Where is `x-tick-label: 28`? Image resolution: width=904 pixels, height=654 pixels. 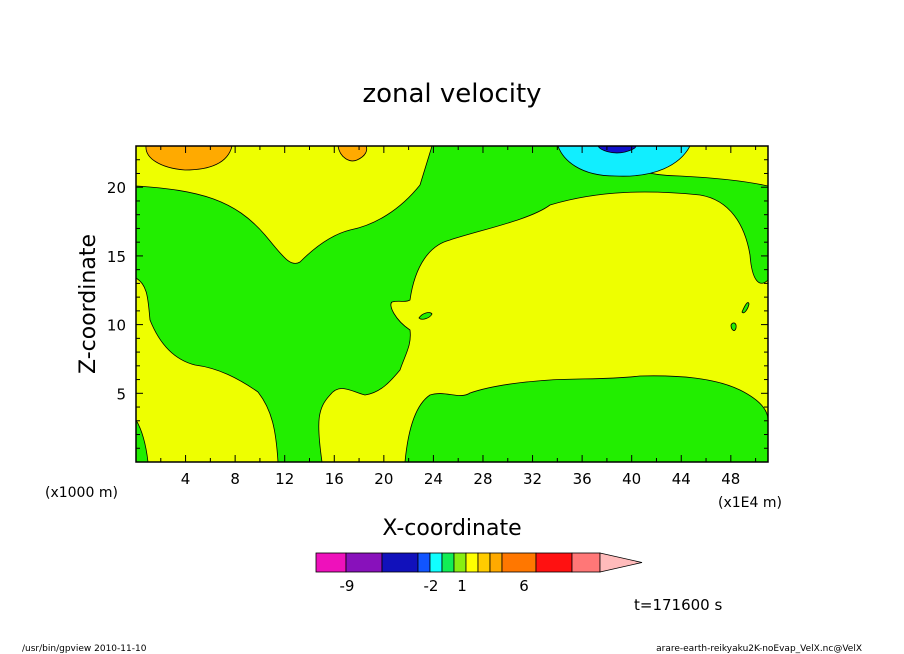 x-tick-label: 28 is located at coordinates (482, 479).